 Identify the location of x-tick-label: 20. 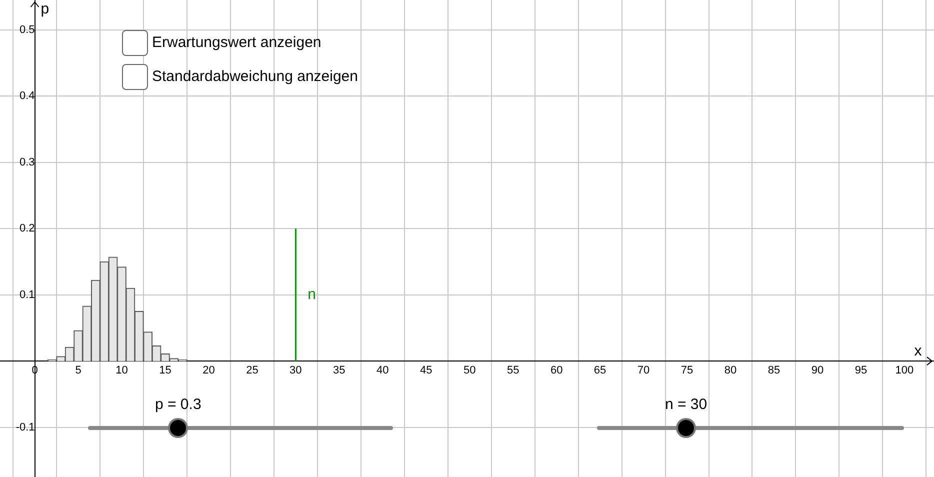
(208, 370).